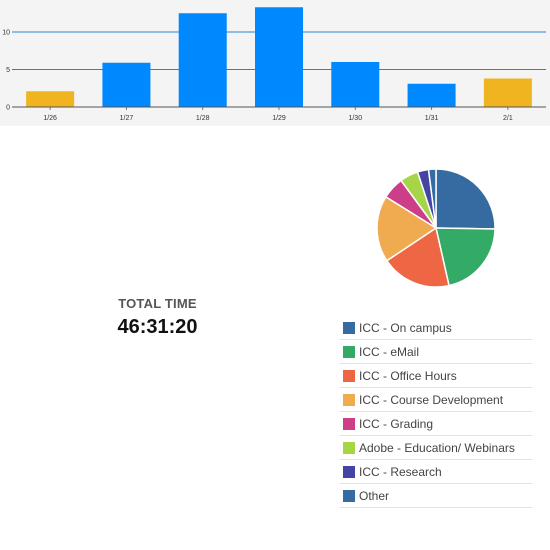 Image resolution: width=550 pixels, height=550 pixels. I want to click on legend-item: ICC - Grading, so click(436, 424).